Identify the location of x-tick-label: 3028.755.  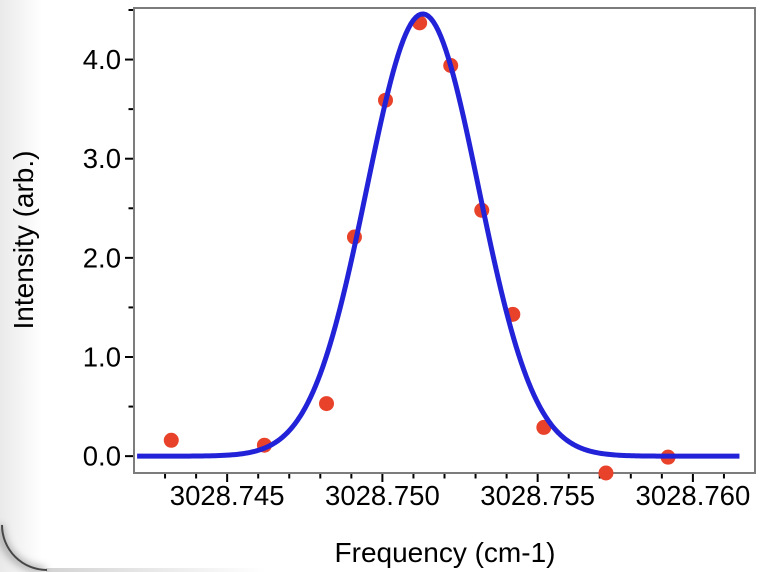
(537, 495).